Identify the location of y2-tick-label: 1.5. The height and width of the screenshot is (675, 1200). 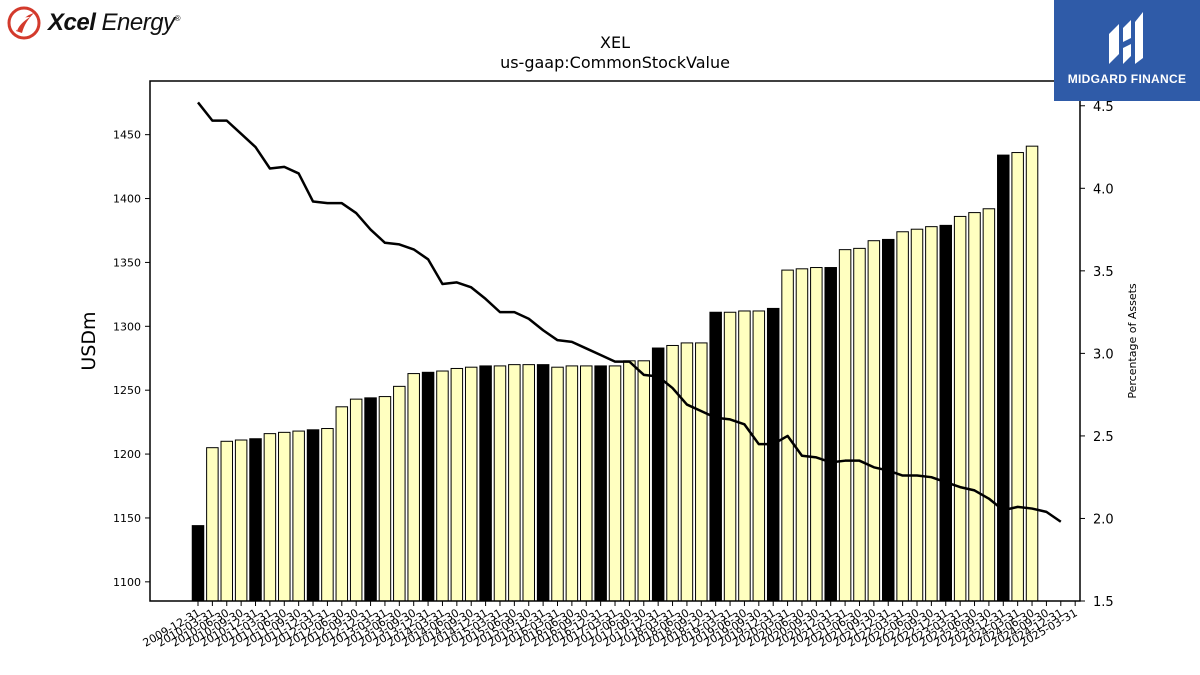
(1103, 602).